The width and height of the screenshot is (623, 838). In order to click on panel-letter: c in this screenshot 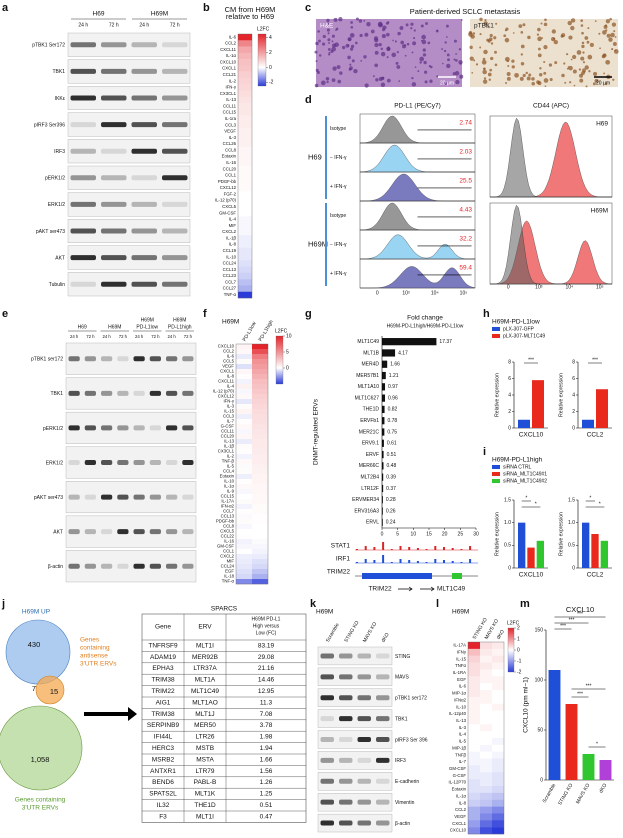, I will do `click(308, 8)`.